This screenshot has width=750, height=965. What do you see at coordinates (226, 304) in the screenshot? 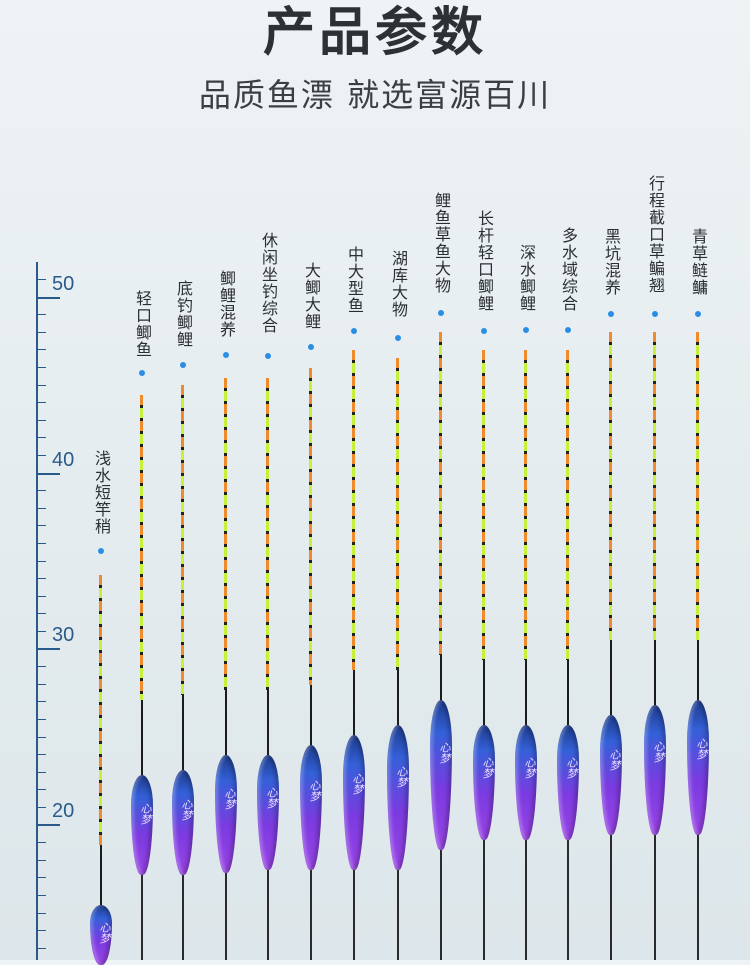
I see `float-label: 鲫鲤混养` at bounding box center [226, 304].